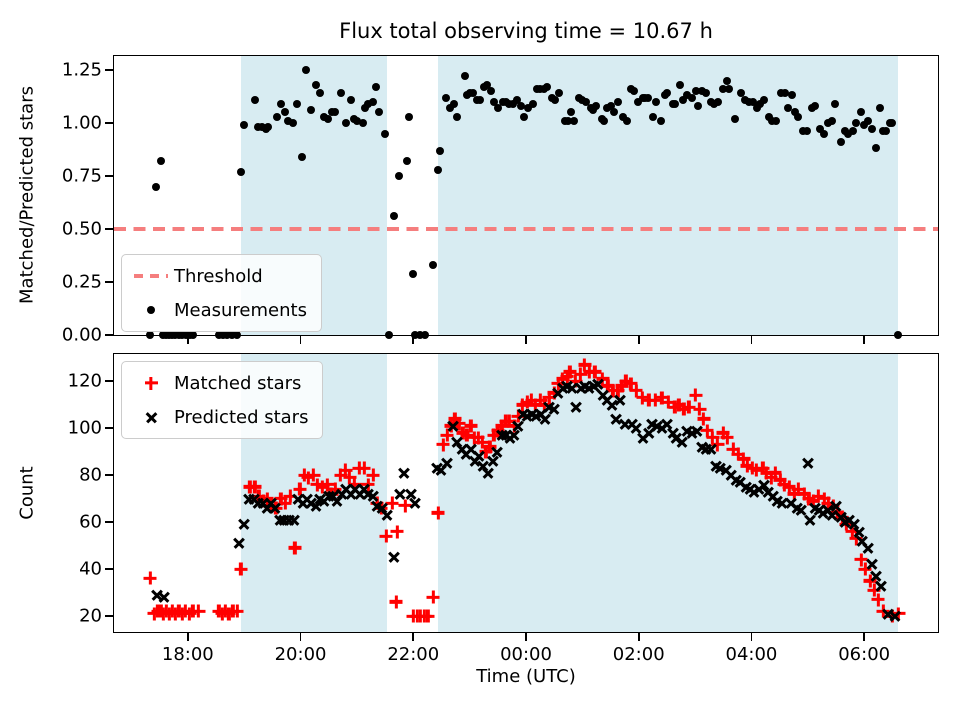  Describe the element at coordinates (300, 654) in the screenshot. I see `x-tick-label: 20:00` at that location.